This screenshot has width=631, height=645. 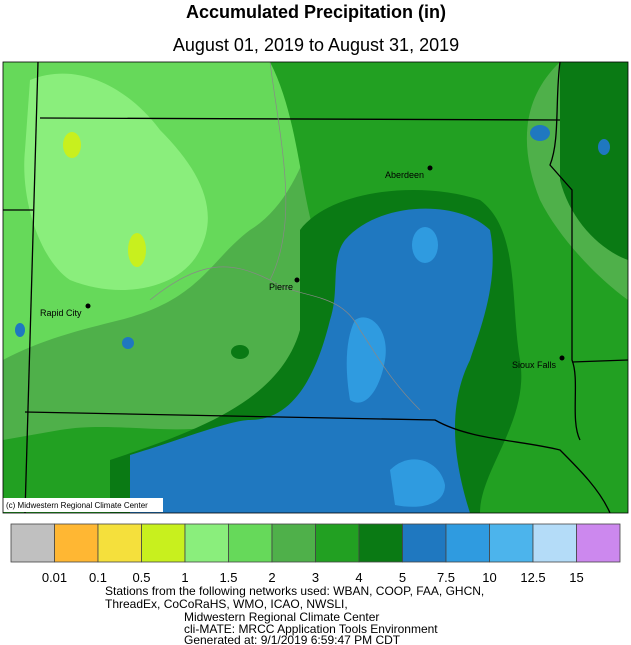 What do you see at coordinates (316, 12) in the screenshot?
I see `title: Accumulated Precipitation (in)` at bounding box center [316, 12].